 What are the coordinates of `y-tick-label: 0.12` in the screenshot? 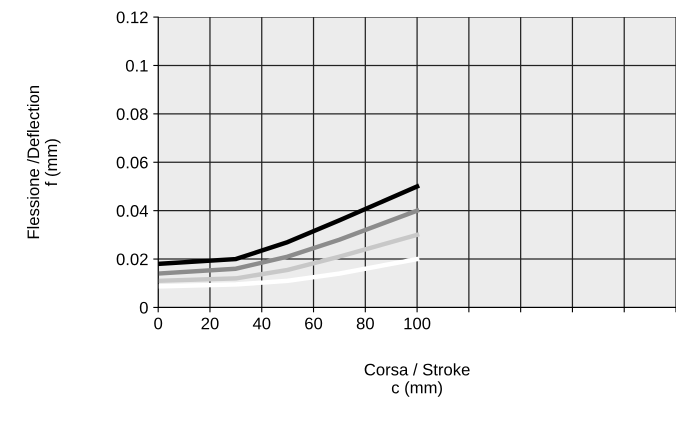 It's located at (132, 17).